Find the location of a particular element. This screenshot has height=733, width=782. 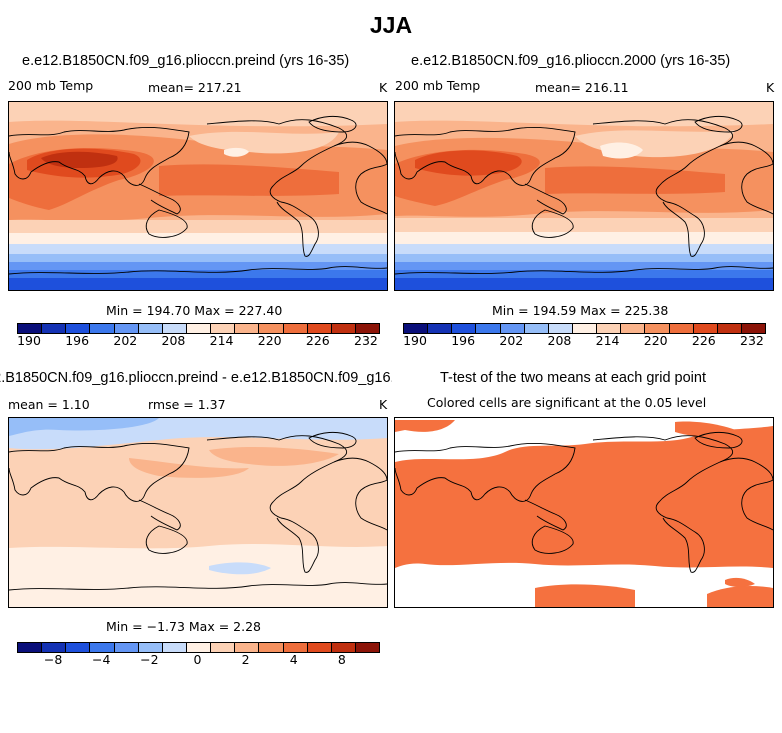

colorbar-preind is located at coordinates (198, 328).